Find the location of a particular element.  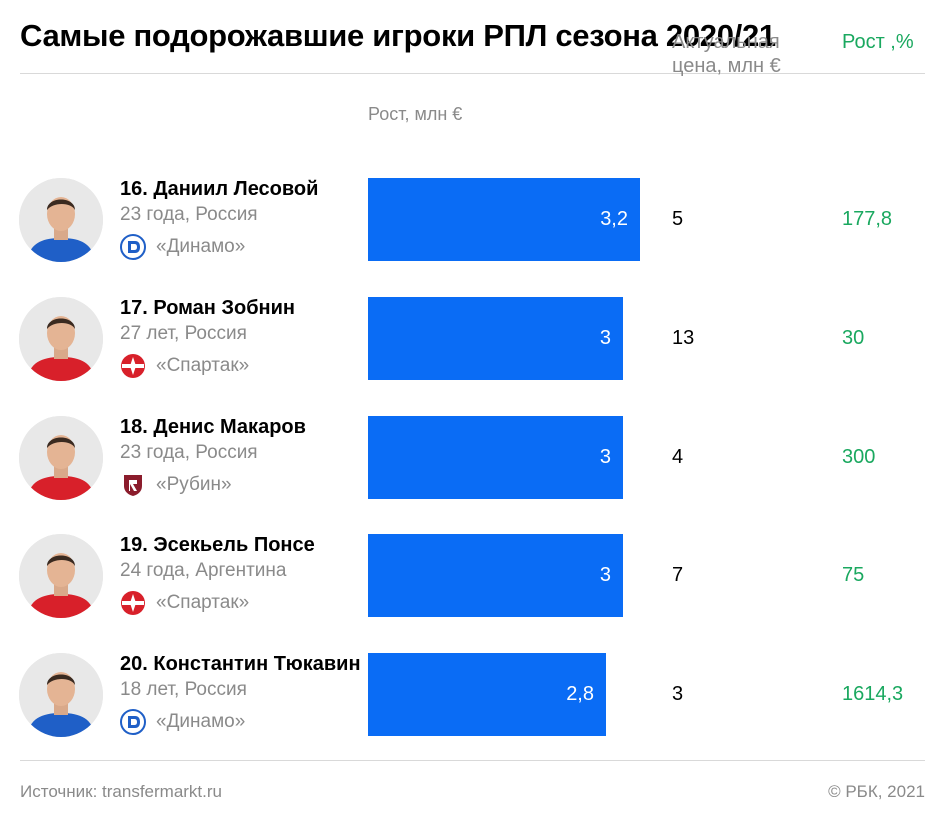

growth-percent: 1614,3 is located at coordinates (873, 694).